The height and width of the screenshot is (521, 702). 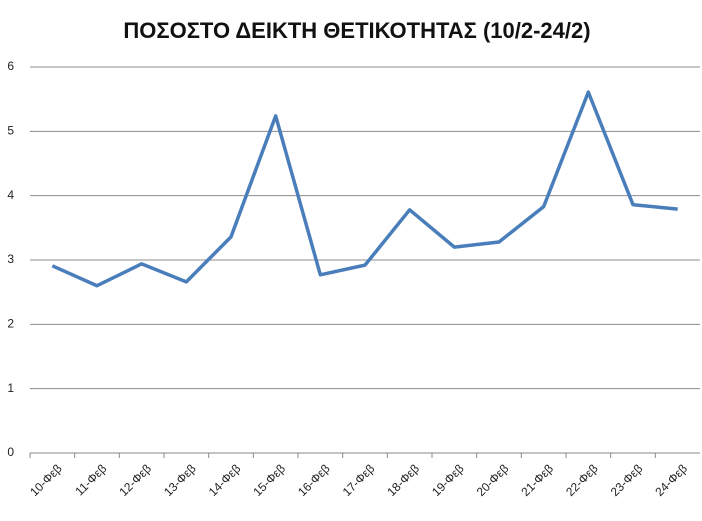 What do you see at coordinates (627, 480) in the screenshot?
I see `x-tick-label: 23-Φεβ` at bounding box center [627, 480].